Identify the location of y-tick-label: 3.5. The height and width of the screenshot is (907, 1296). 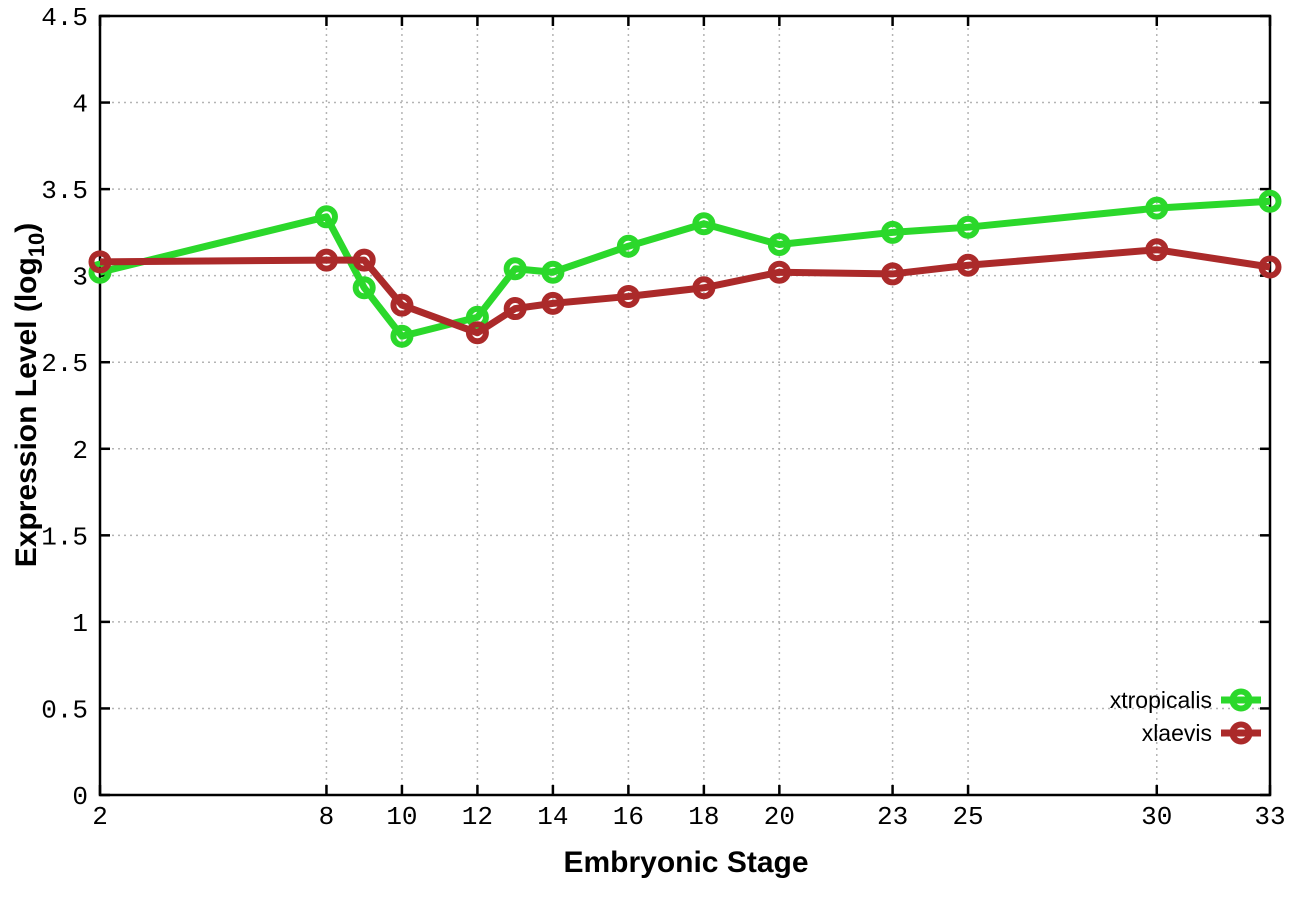
(64, 191).